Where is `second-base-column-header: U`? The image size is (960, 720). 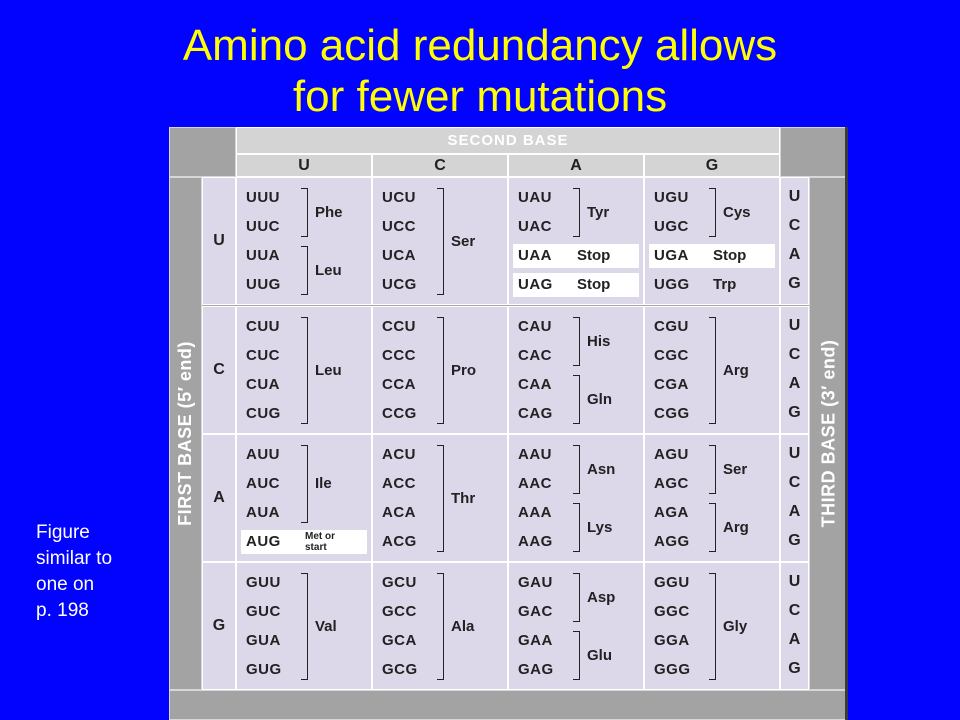 second-base-column-header: U is located at coordinates (304, 165).